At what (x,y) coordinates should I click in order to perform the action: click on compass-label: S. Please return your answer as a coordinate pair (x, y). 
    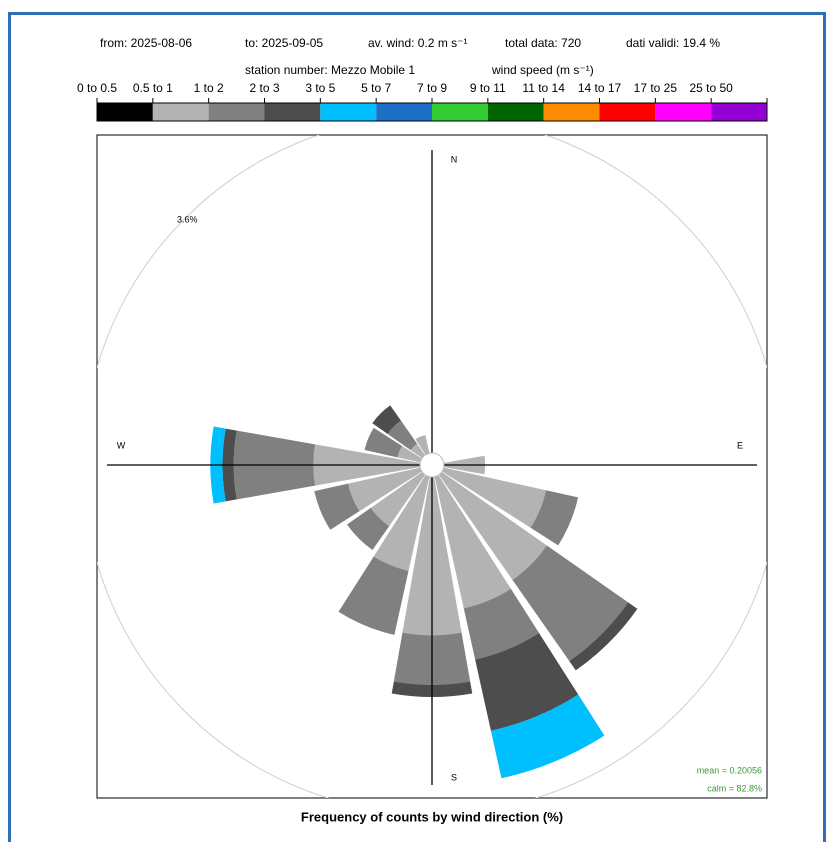
    Looking at the image, I should click on (454, 777).